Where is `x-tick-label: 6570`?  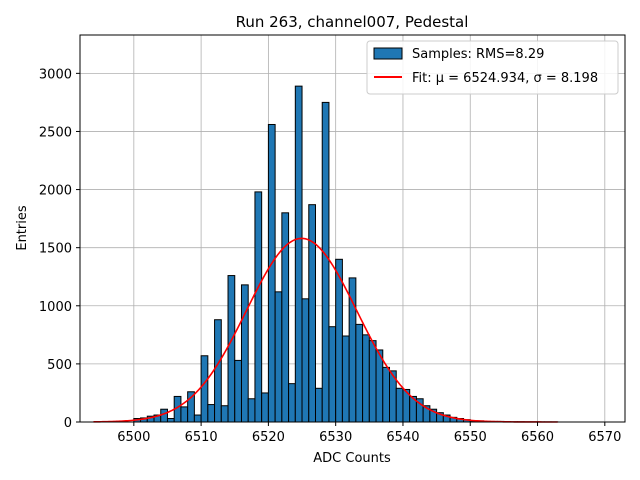
x-tick-label: 6570 is located at coordinates (604, 437).